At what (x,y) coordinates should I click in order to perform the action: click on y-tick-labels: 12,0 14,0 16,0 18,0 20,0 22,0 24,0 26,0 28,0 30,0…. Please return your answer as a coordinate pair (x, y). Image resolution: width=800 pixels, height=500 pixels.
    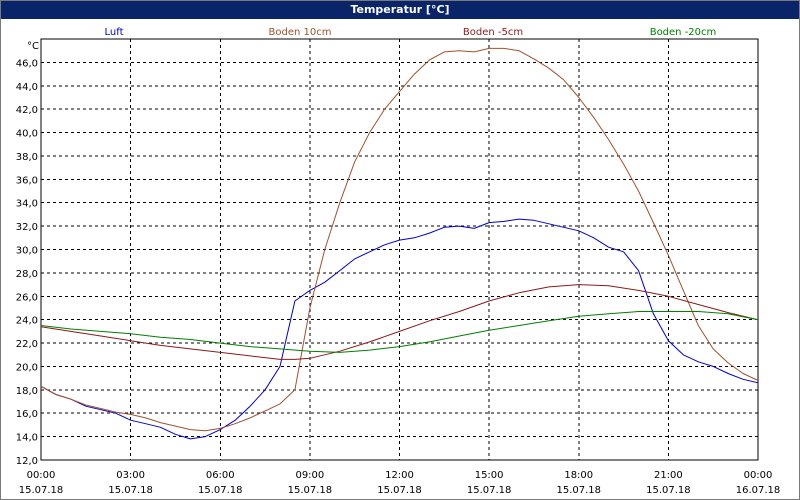
    Looking at the image, I should click on (27, 262).